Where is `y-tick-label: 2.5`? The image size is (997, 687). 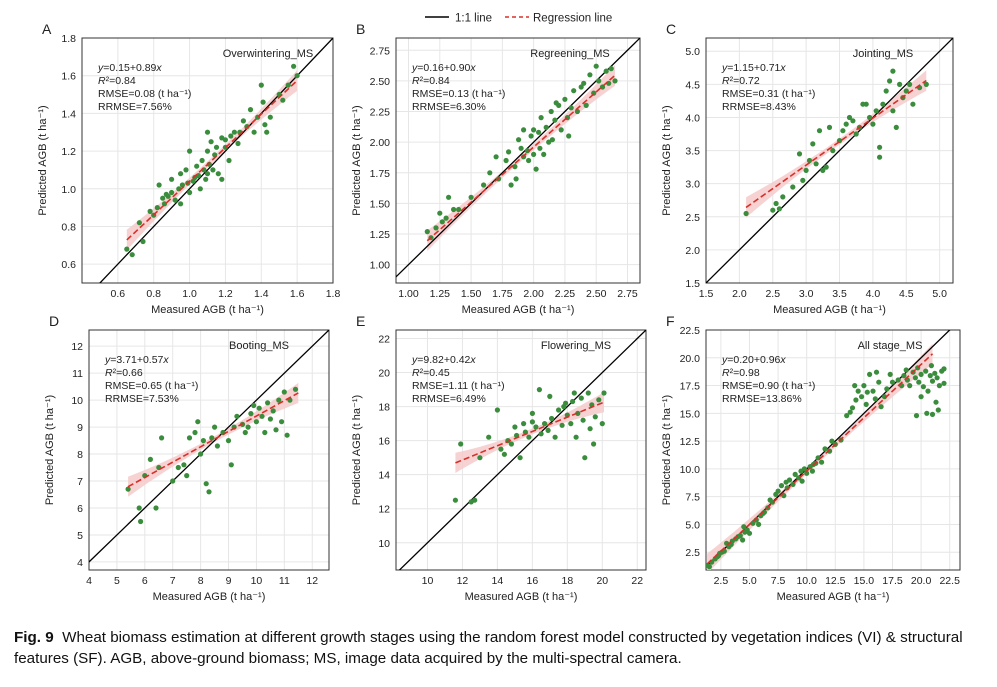
y-tick-label: 2.5 is located at coordinates (692, 553).